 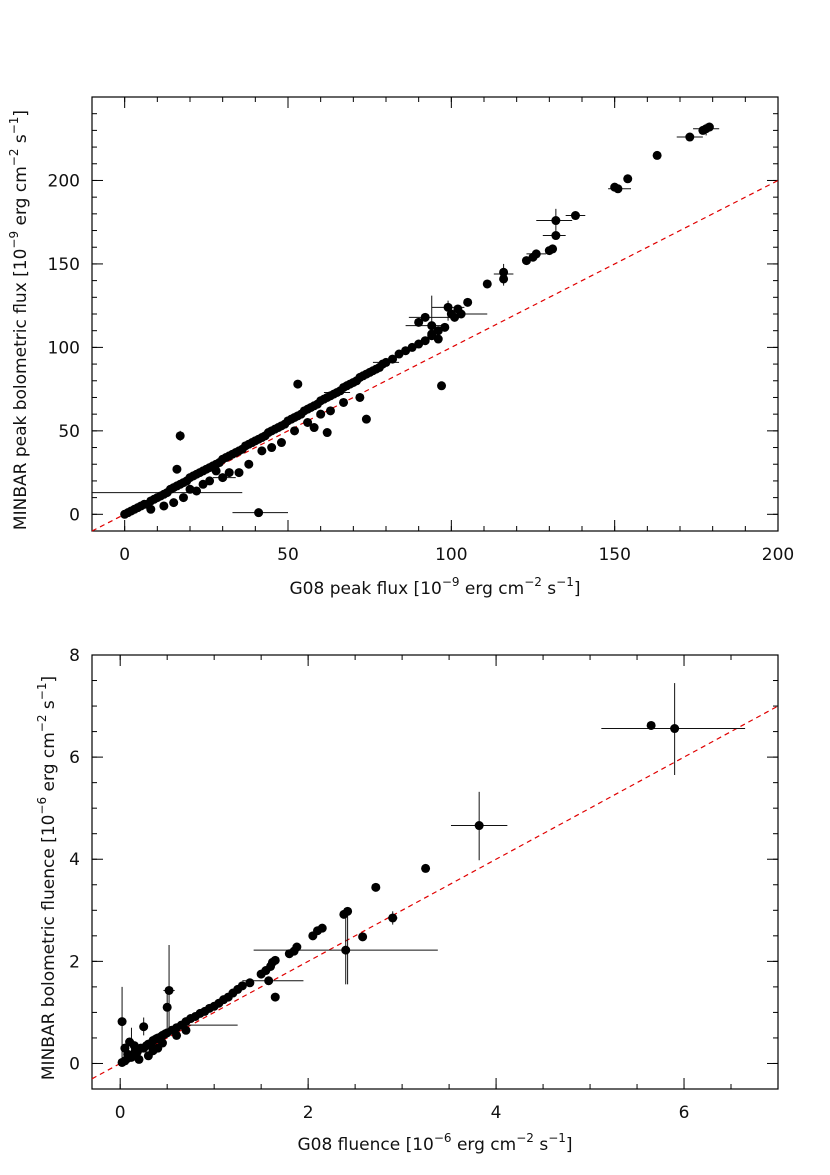 I want to click on y-tick-label: 6, so click(x=74, y=758).